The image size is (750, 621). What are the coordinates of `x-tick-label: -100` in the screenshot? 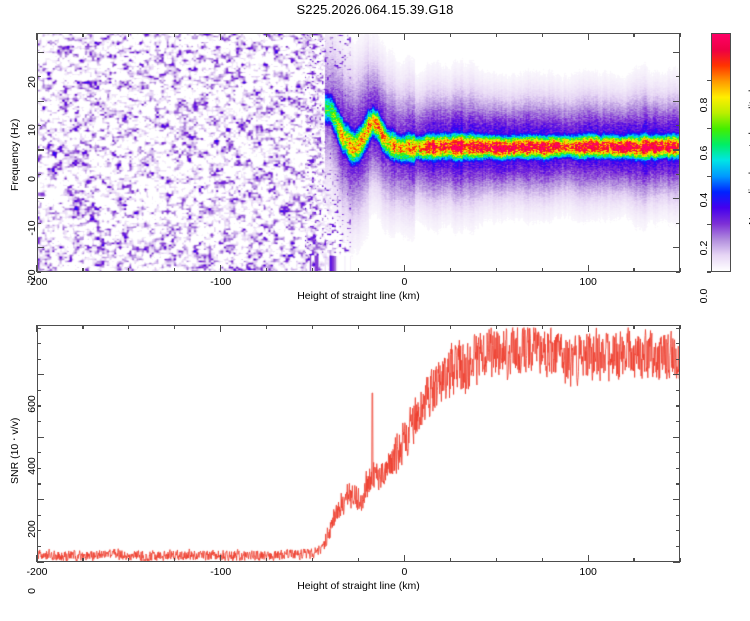 It's located at (221, 282).